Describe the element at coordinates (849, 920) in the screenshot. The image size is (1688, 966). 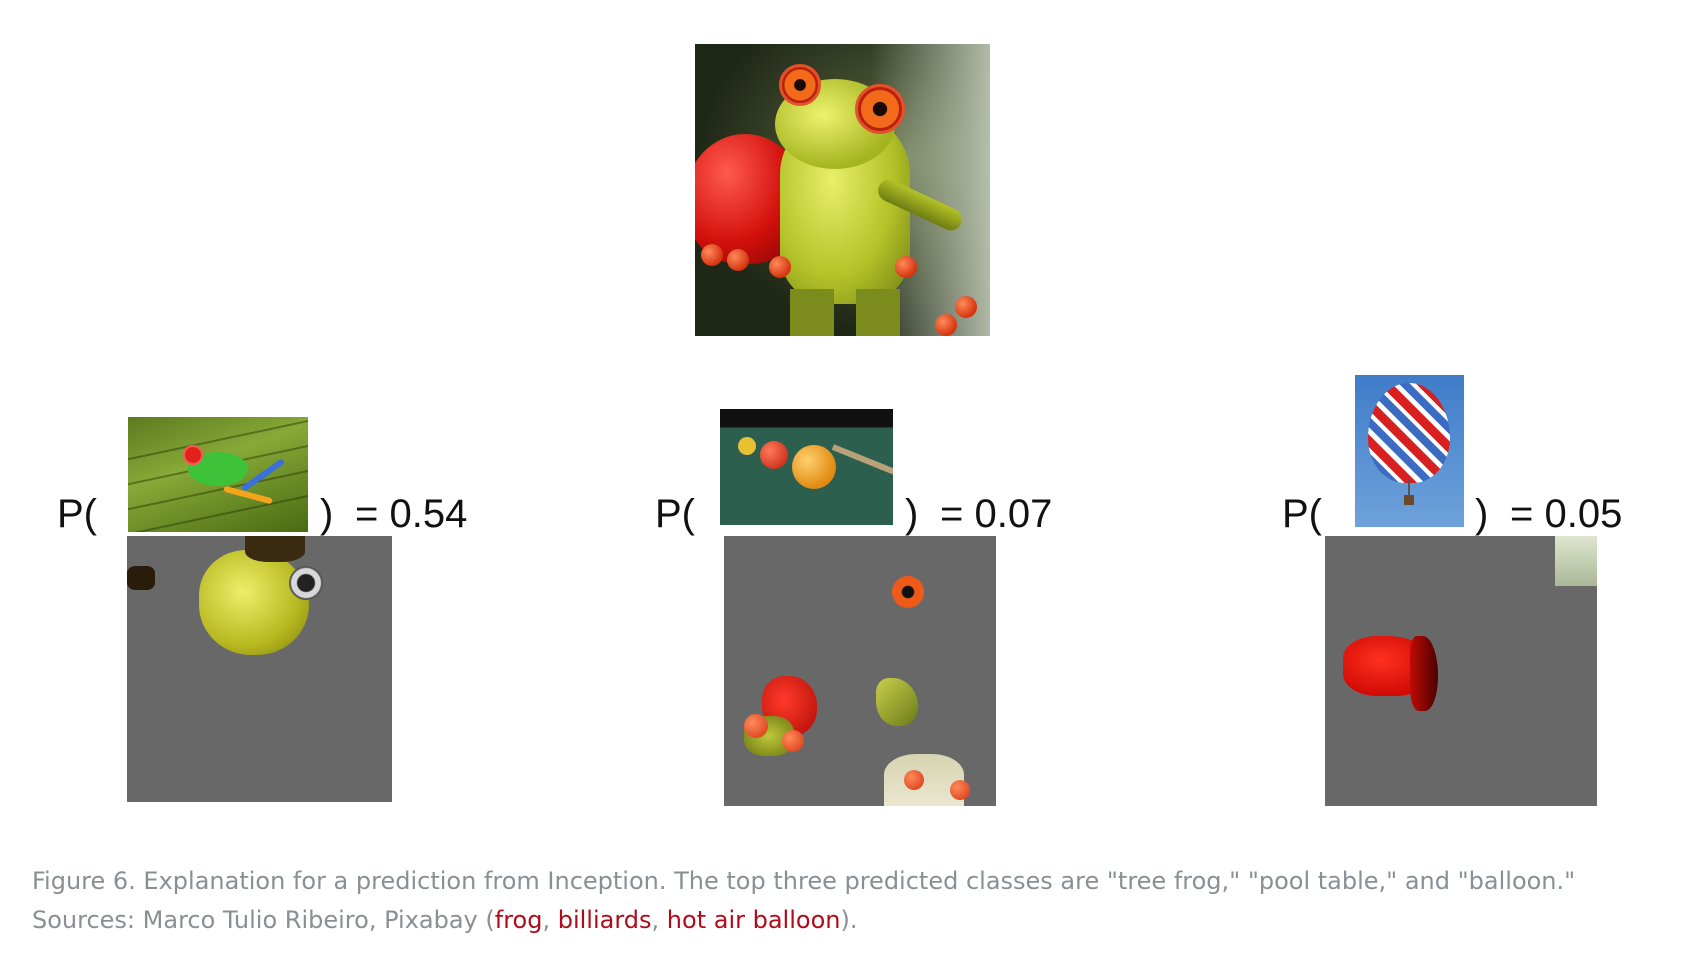
I see `caption-sources-suffix: ).` at that location.